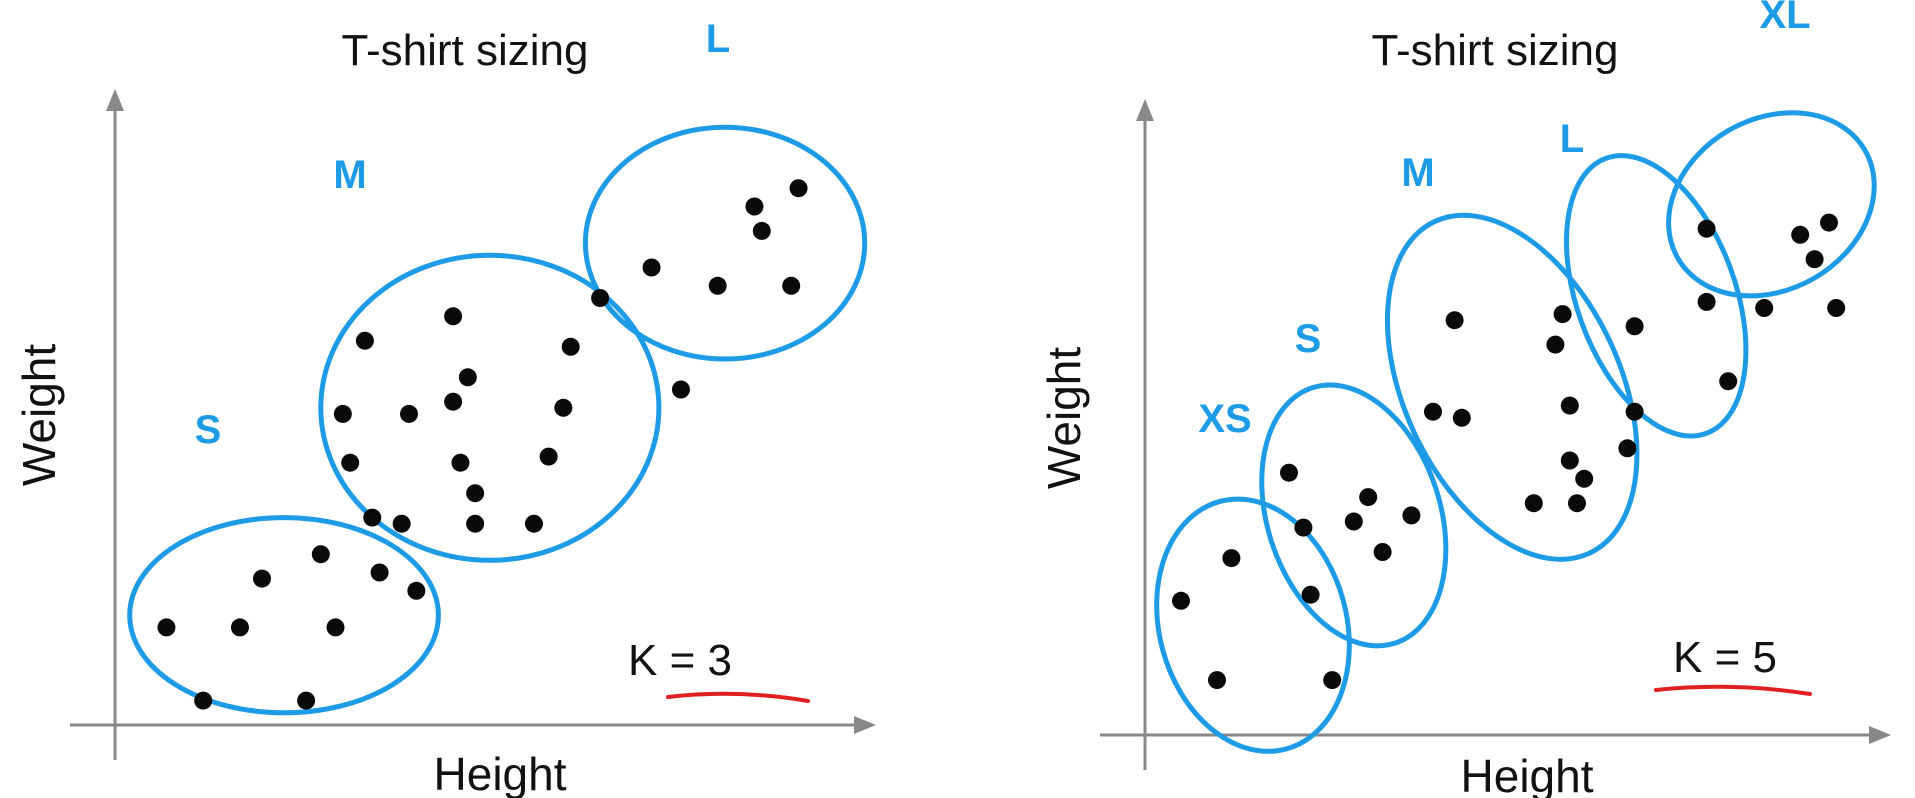  Describe the element at coordinates (1771, 204) in the screenshot. I see `cluster-outline-xl` at that location.